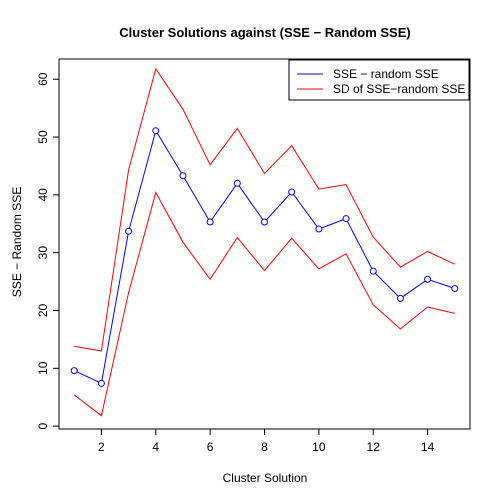  What do you see at coordinates (43, 425) in the screenshot?
I see `y-tick-label: 0` at bounding box center [43, 425].